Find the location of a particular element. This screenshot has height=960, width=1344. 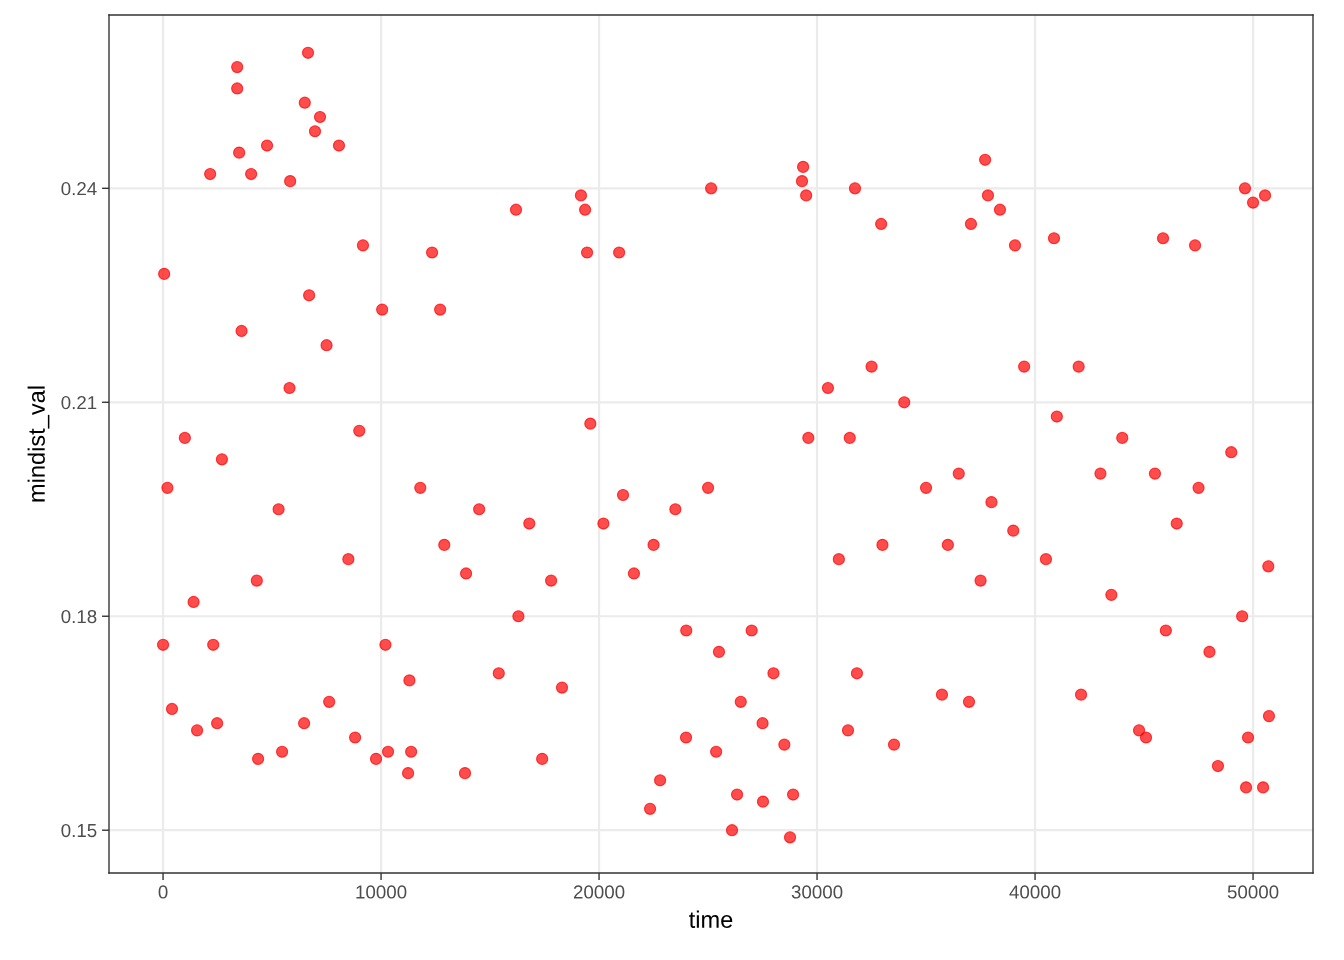

x-tick-label: 50000 is located at coordinates (1253, 892).